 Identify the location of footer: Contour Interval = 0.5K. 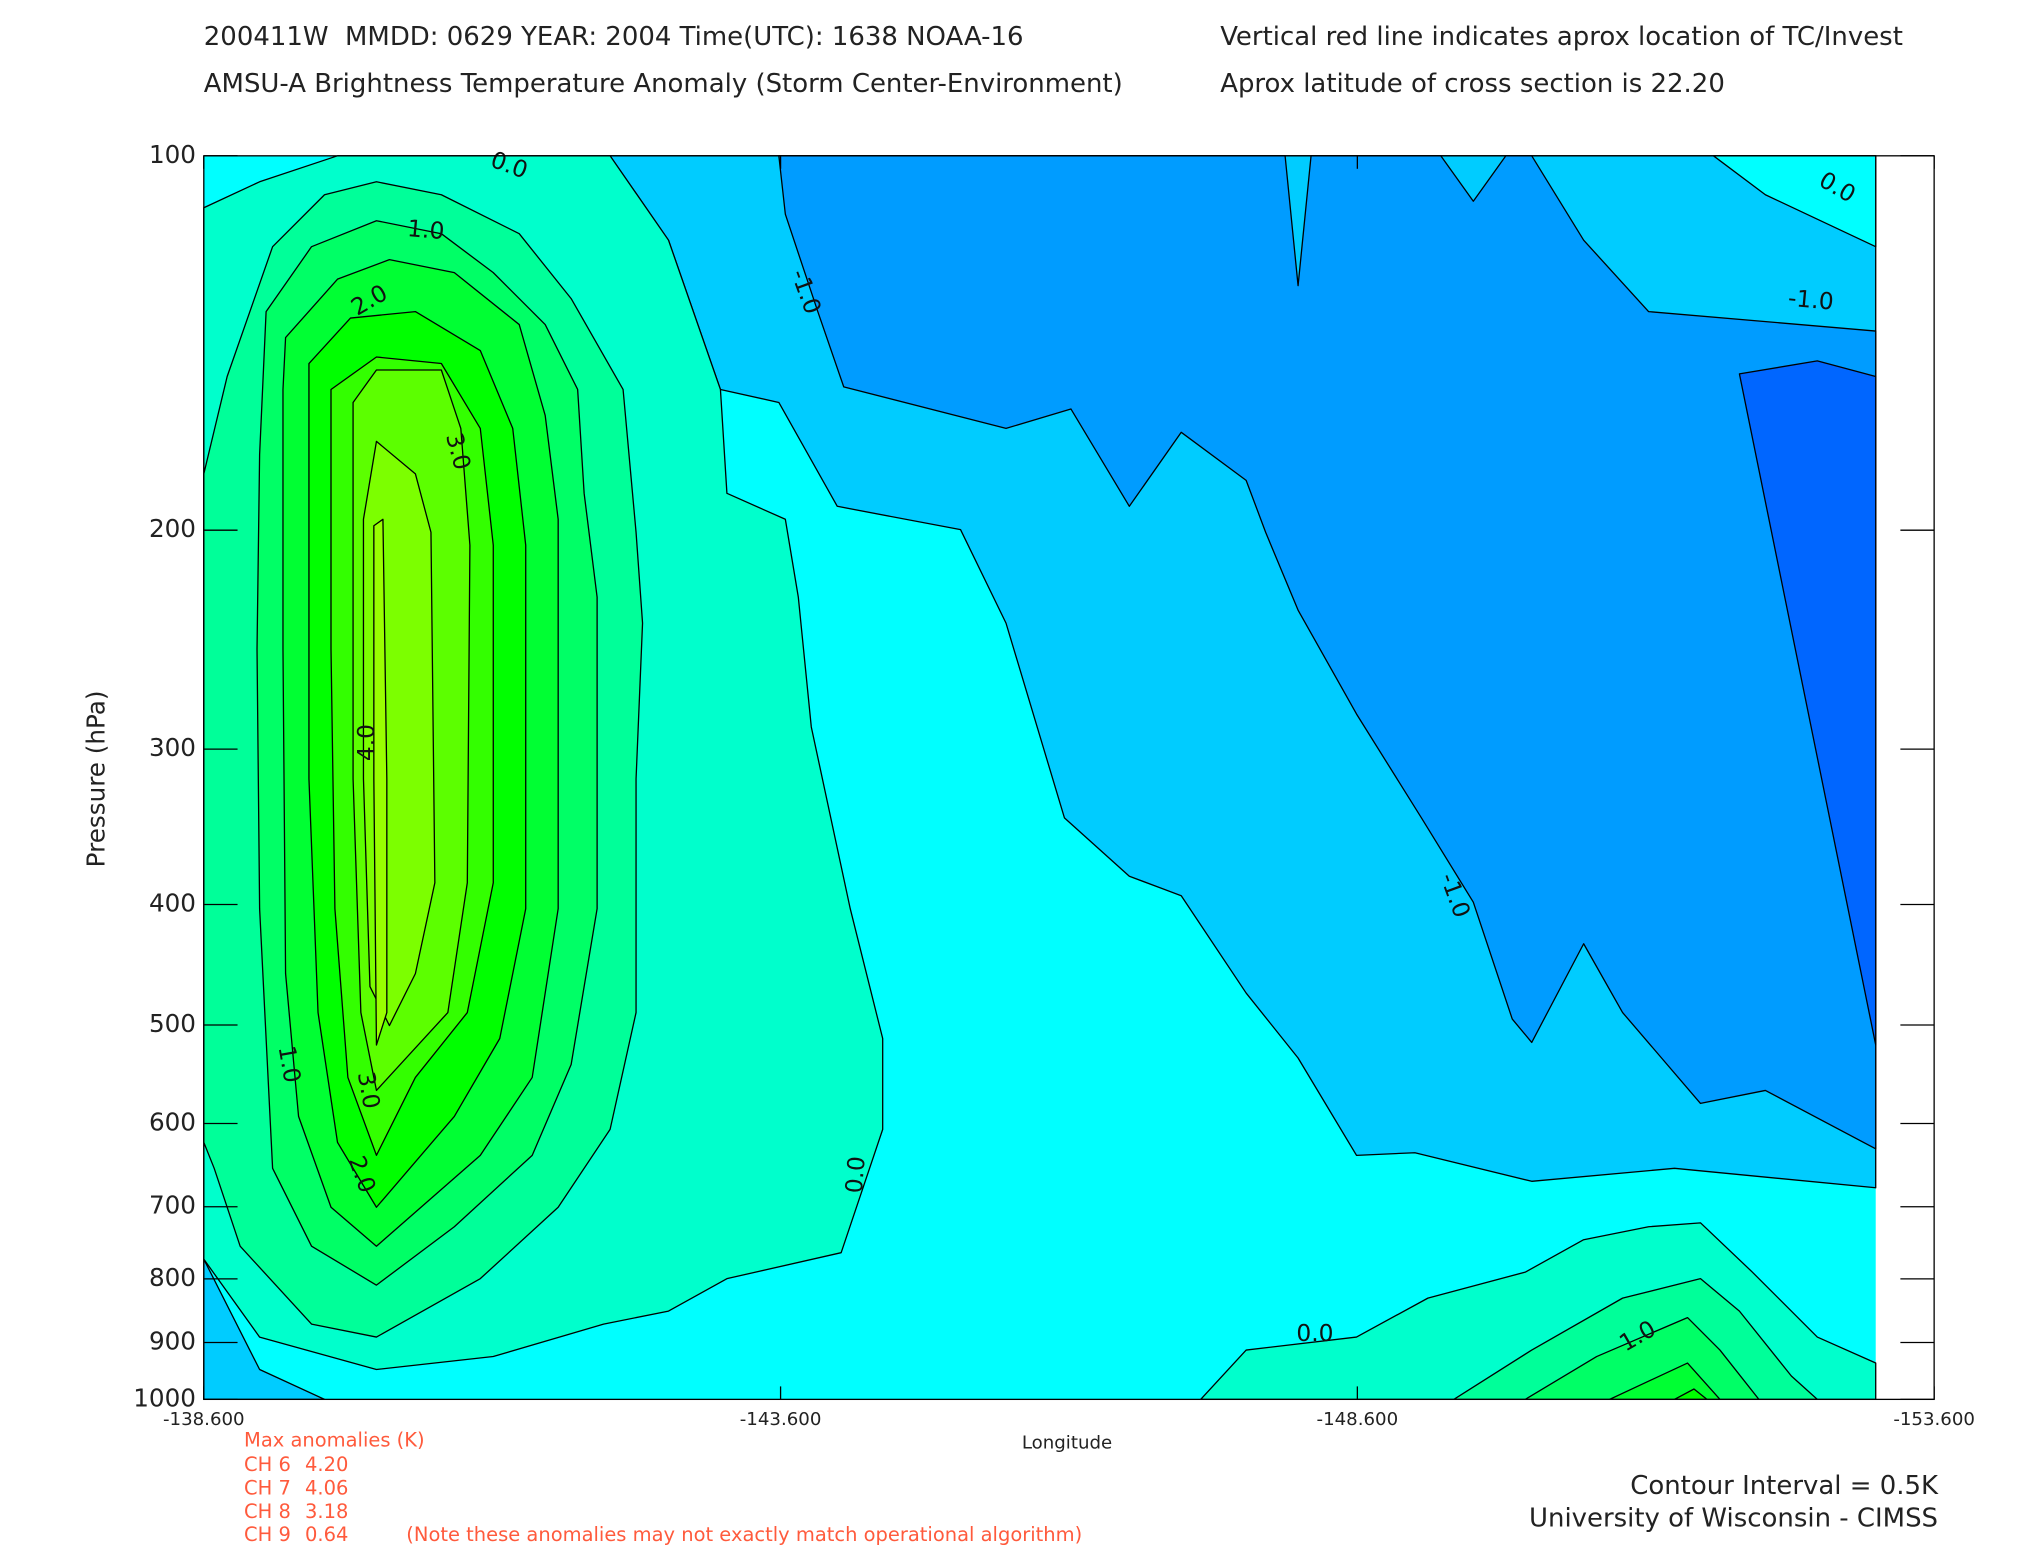
(1784, 1486).